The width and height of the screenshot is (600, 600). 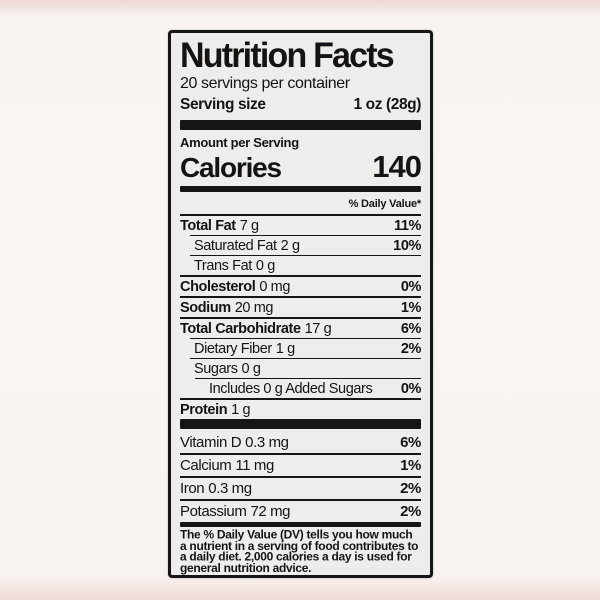 I want to click on vitamin-row-name-amount: Calcium 11 mg, so click(x=227, y=465).